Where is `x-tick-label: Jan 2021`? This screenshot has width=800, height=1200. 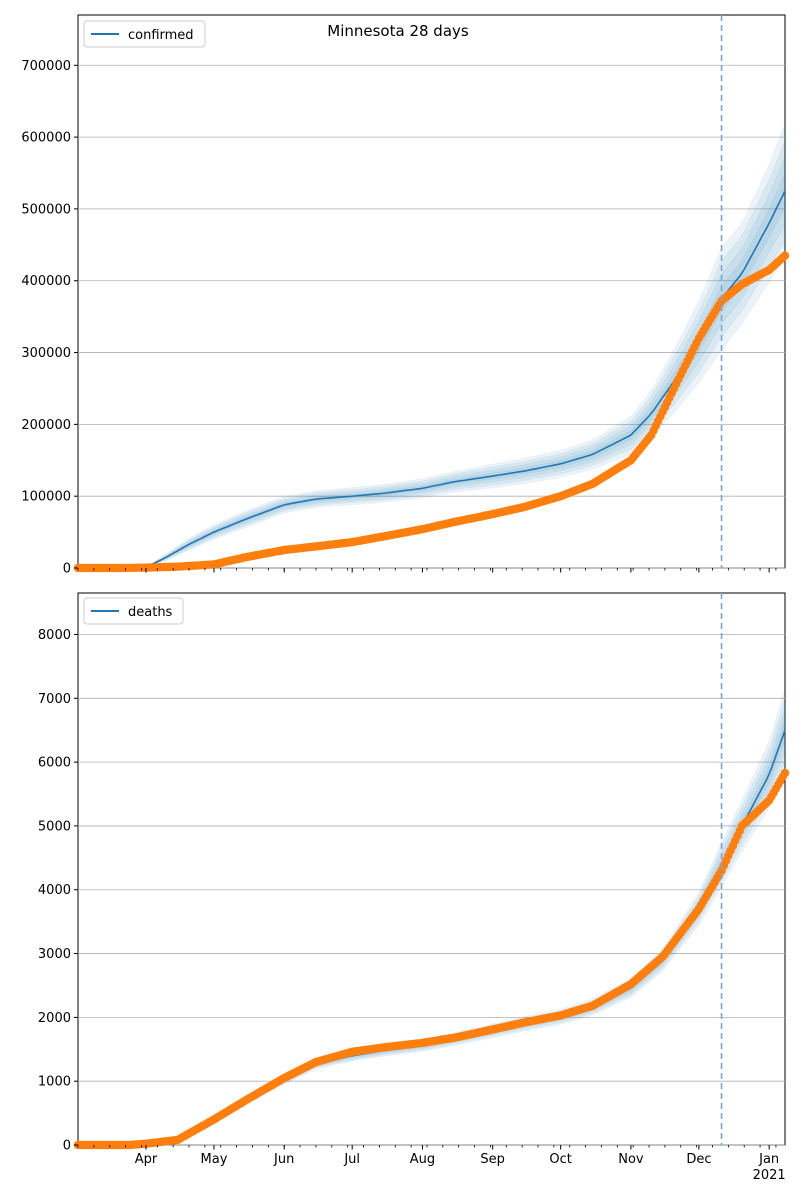 x-tick-label: Jan 2021 is located at coordinates (769, 1167).